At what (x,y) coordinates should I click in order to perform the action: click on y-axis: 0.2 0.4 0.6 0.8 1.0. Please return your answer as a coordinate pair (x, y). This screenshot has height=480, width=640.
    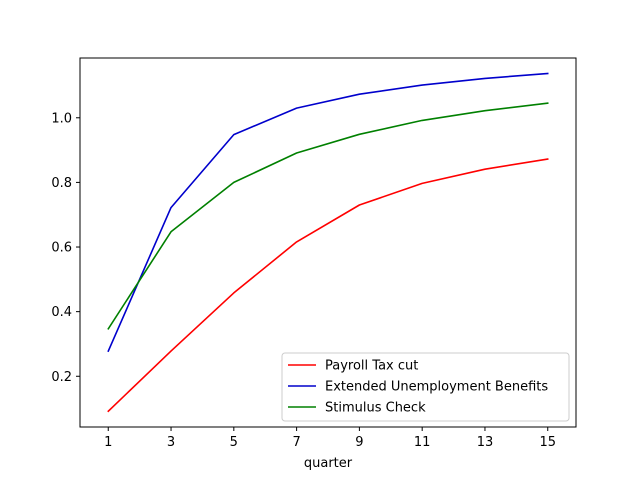
    Looking at the image, I should click on (65, 248).